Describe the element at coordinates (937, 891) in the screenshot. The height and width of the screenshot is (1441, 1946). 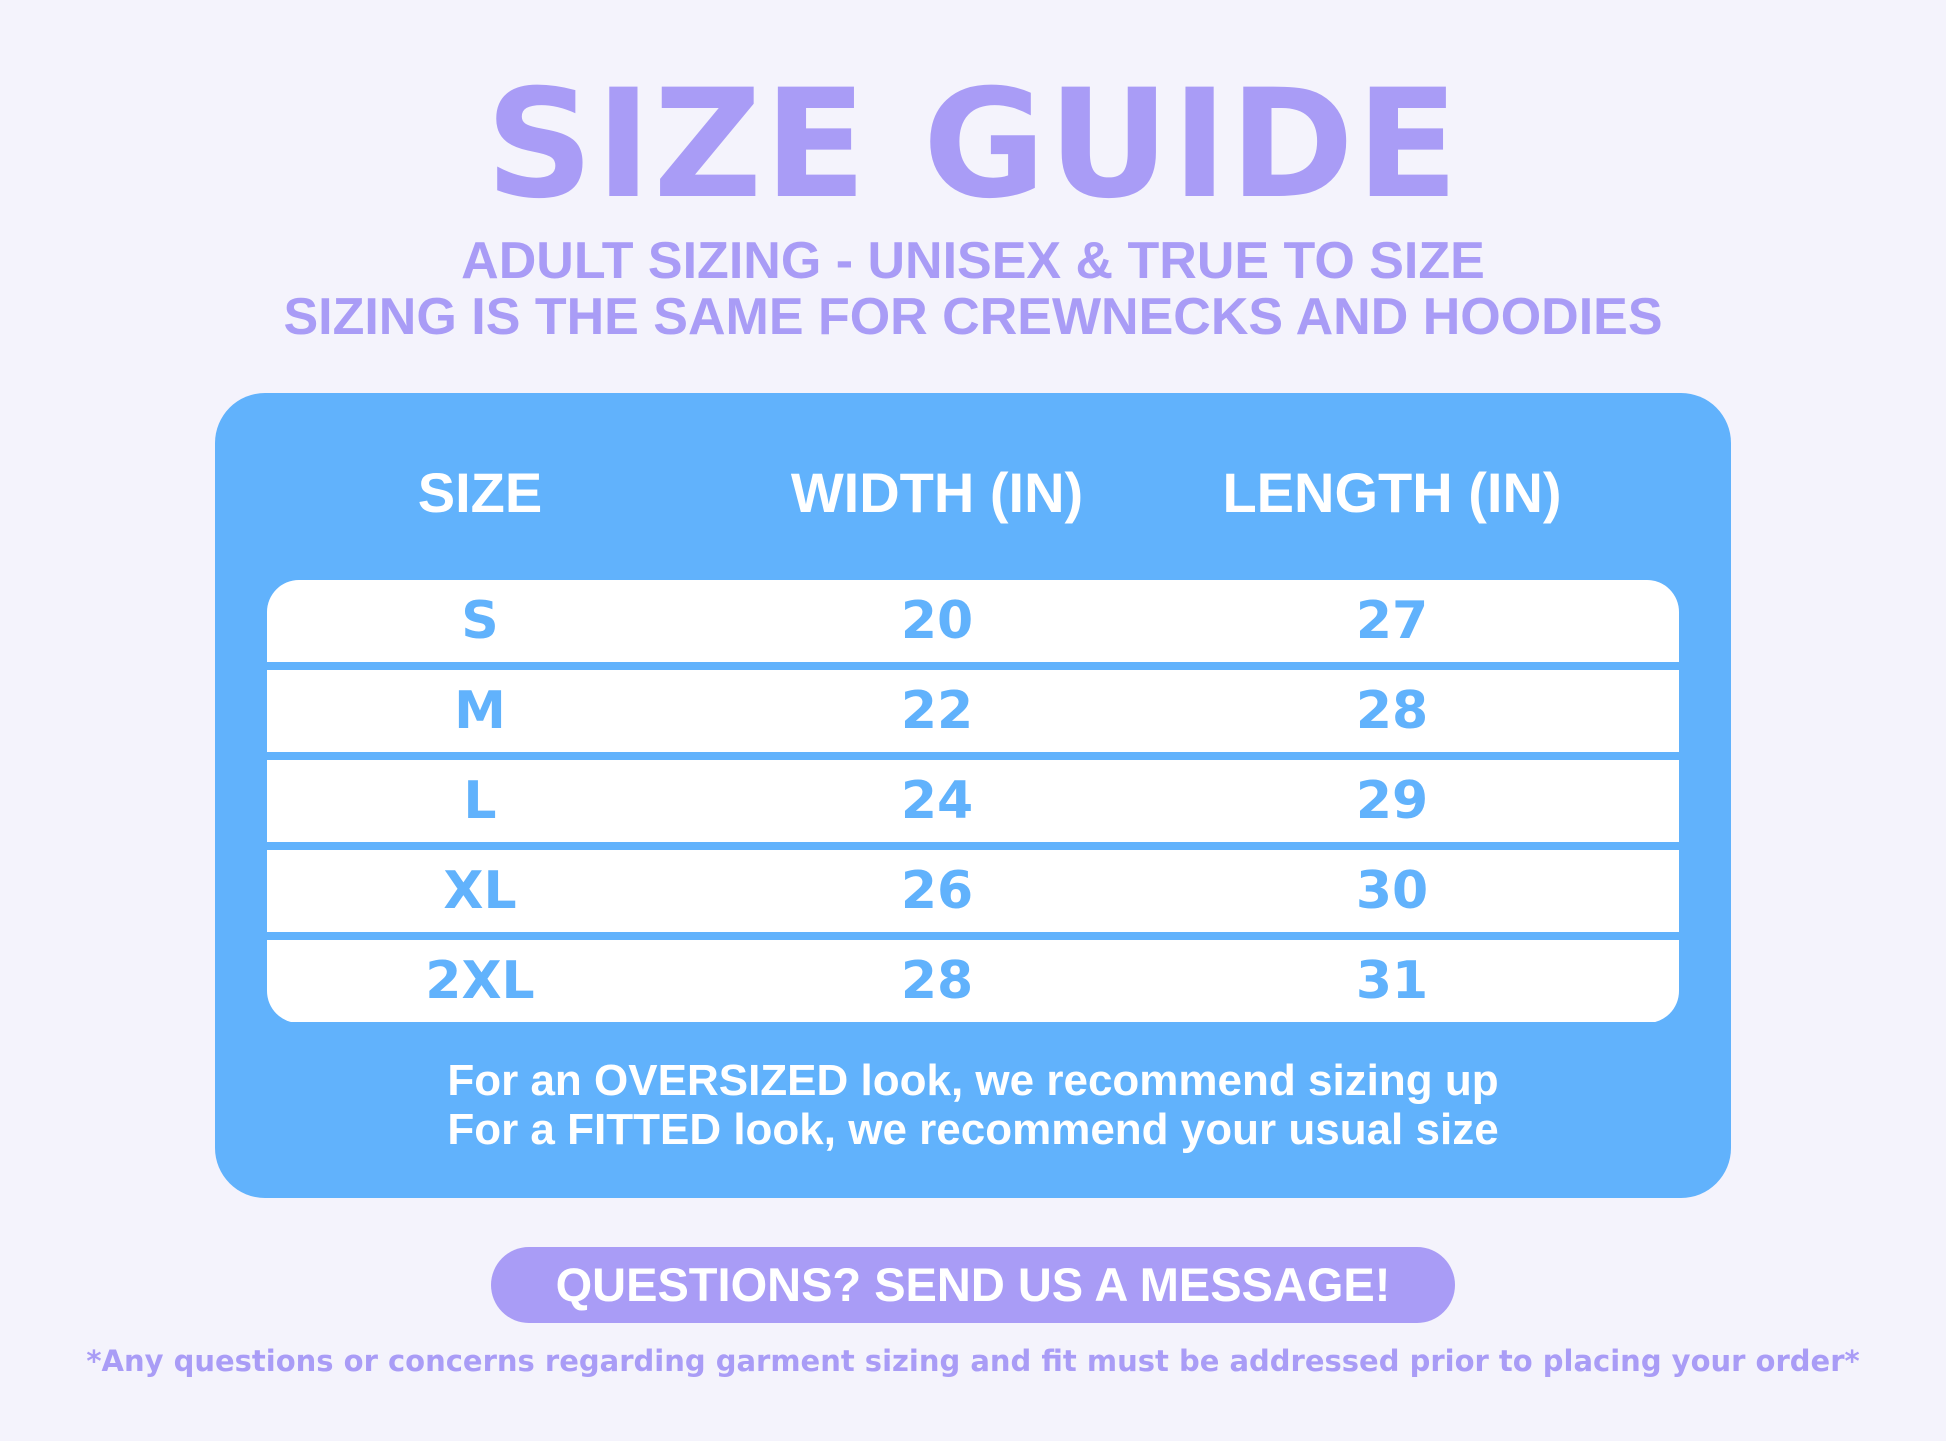
I see `width-cell: 26` at that location.